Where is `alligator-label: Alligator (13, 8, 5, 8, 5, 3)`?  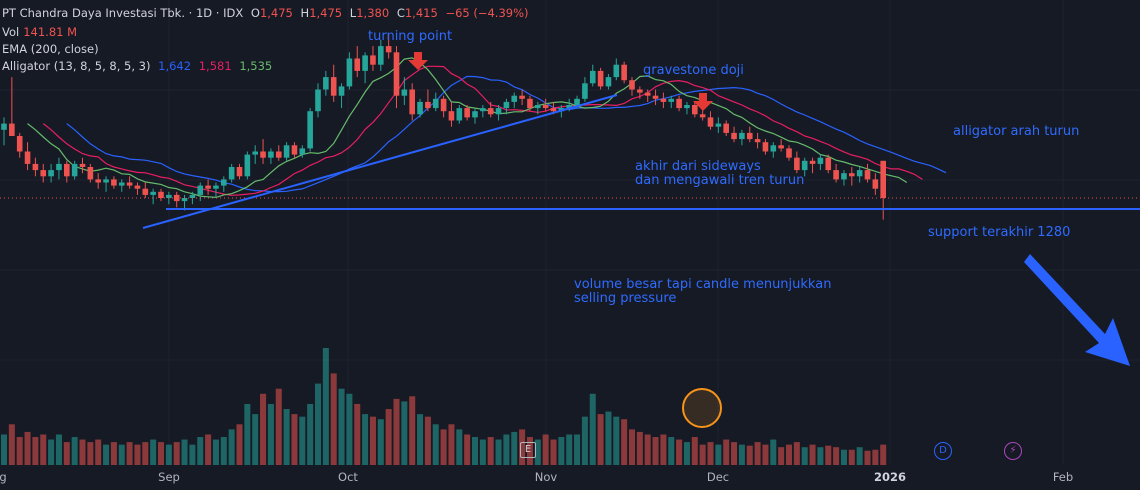
alligator-label: Alligator (13, 8, 5, 8, 5, 3) is located at coordinates (76, 66).